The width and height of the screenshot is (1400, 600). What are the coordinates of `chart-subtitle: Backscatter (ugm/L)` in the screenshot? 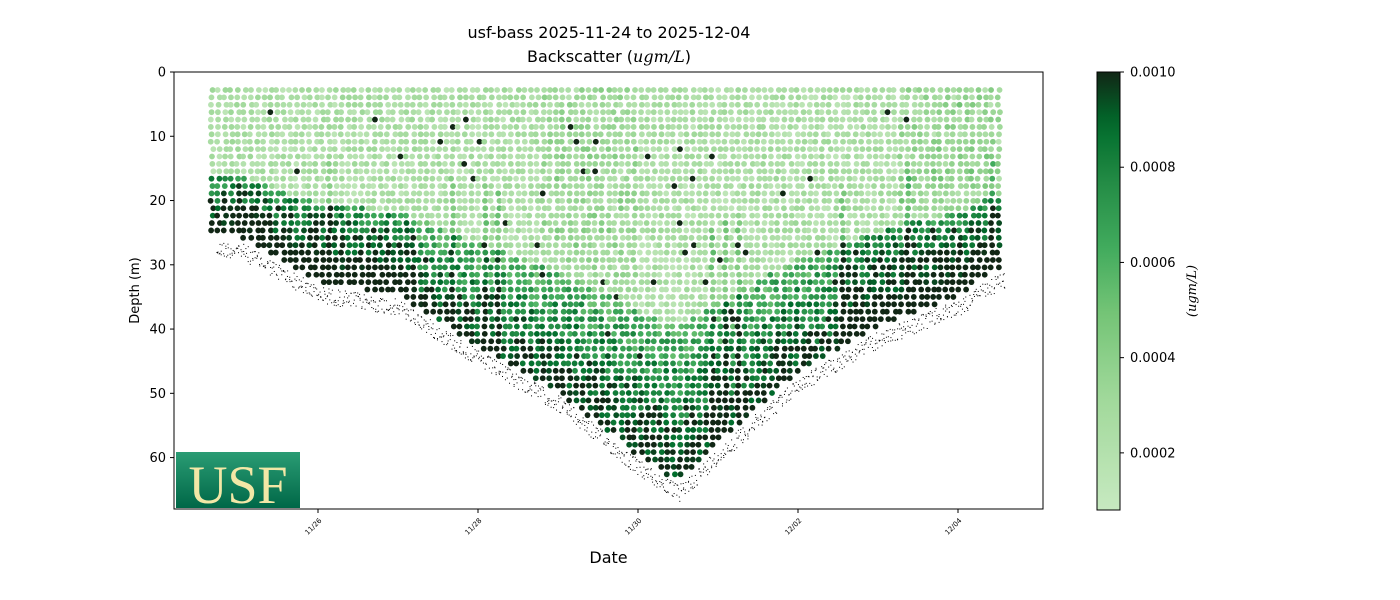 It's located at (609, 56).